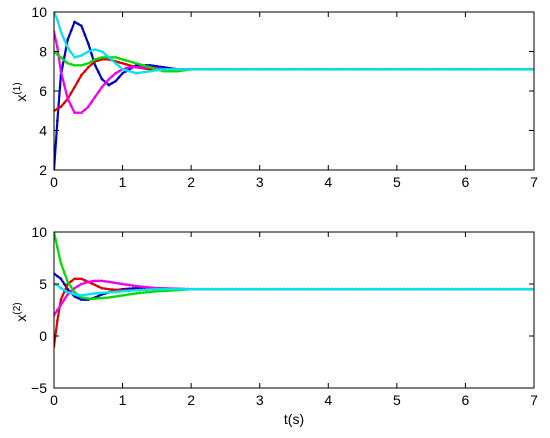  I want to click on y-axis-title-bottom: x(2), so click(20, 311).